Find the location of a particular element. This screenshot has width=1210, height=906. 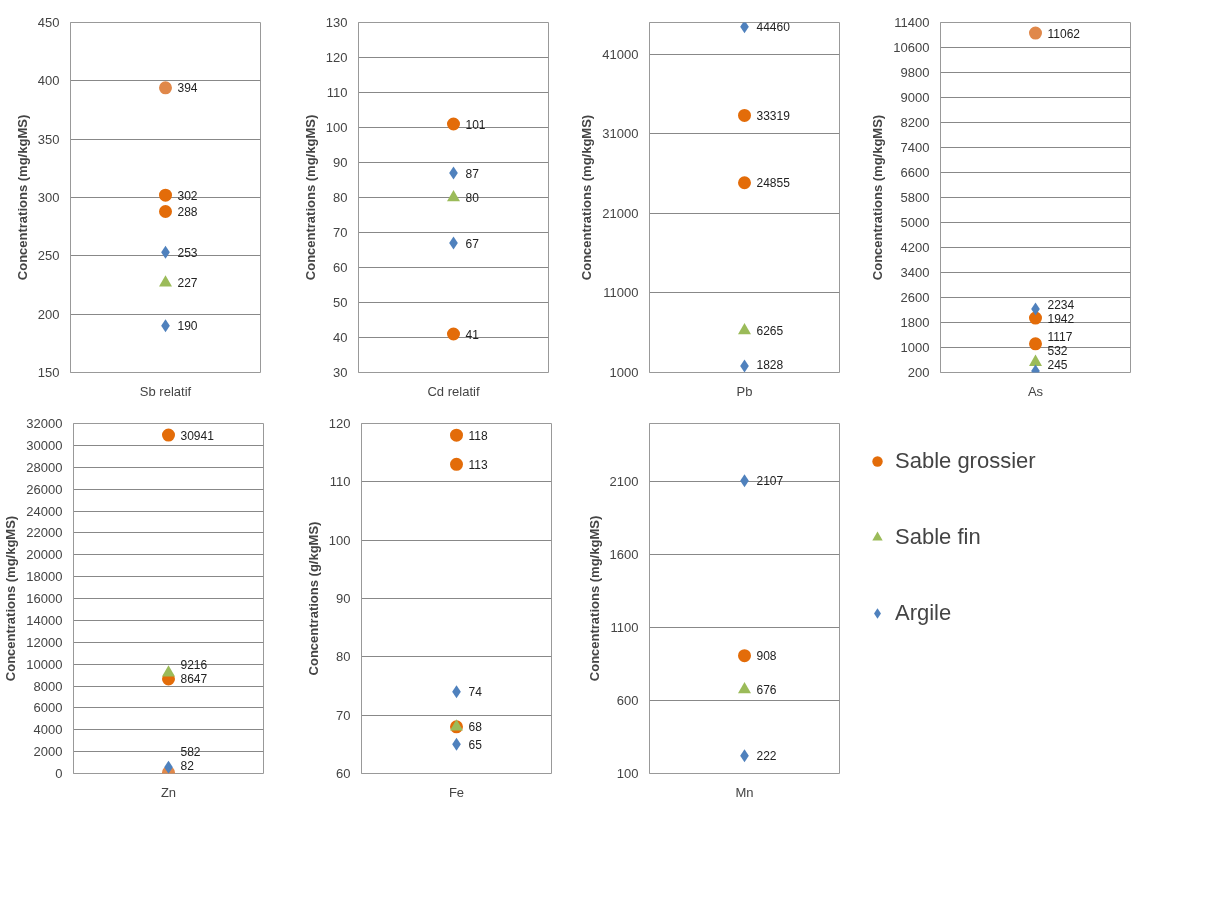

data-label: 302 is located at coordinates (187, 195).